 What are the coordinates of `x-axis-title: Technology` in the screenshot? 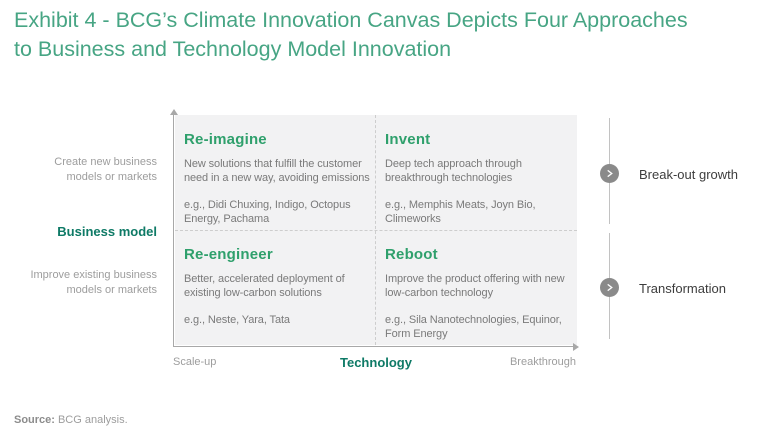 It's located at (376, 362).